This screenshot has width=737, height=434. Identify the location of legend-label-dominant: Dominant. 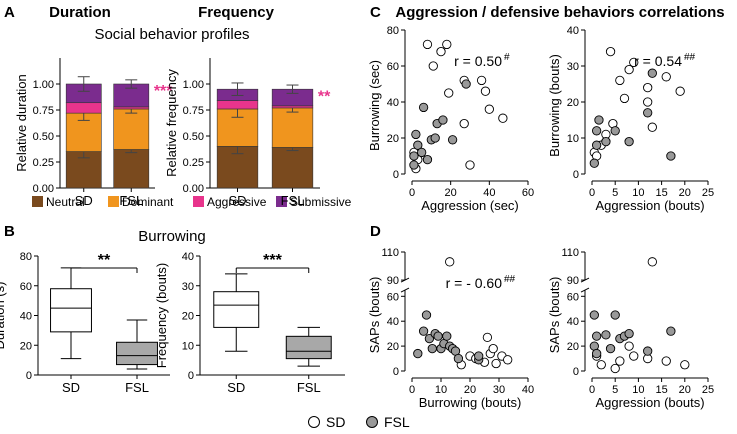
(148, 202).